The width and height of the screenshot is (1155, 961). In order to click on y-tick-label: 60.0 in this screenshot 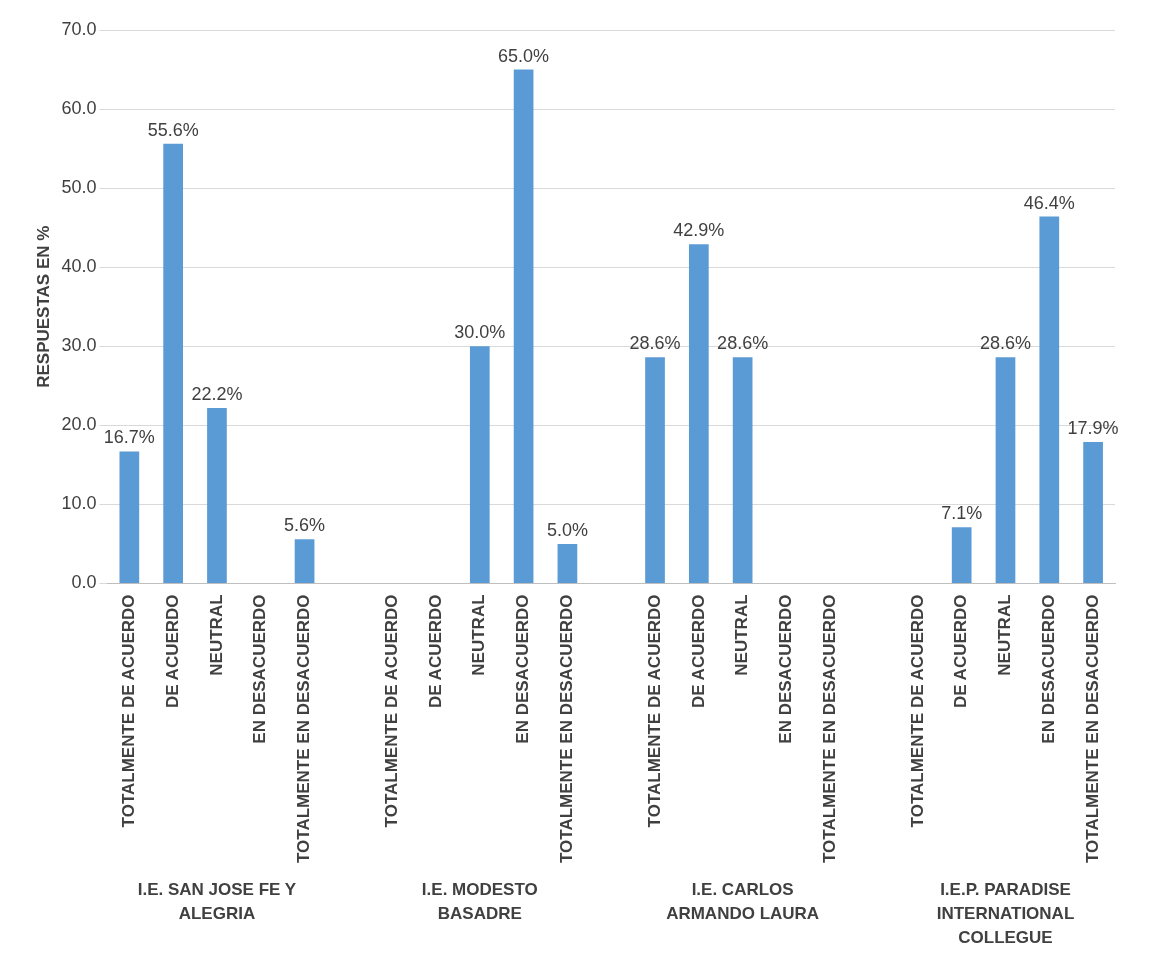, I will do `click(79, 108)`.